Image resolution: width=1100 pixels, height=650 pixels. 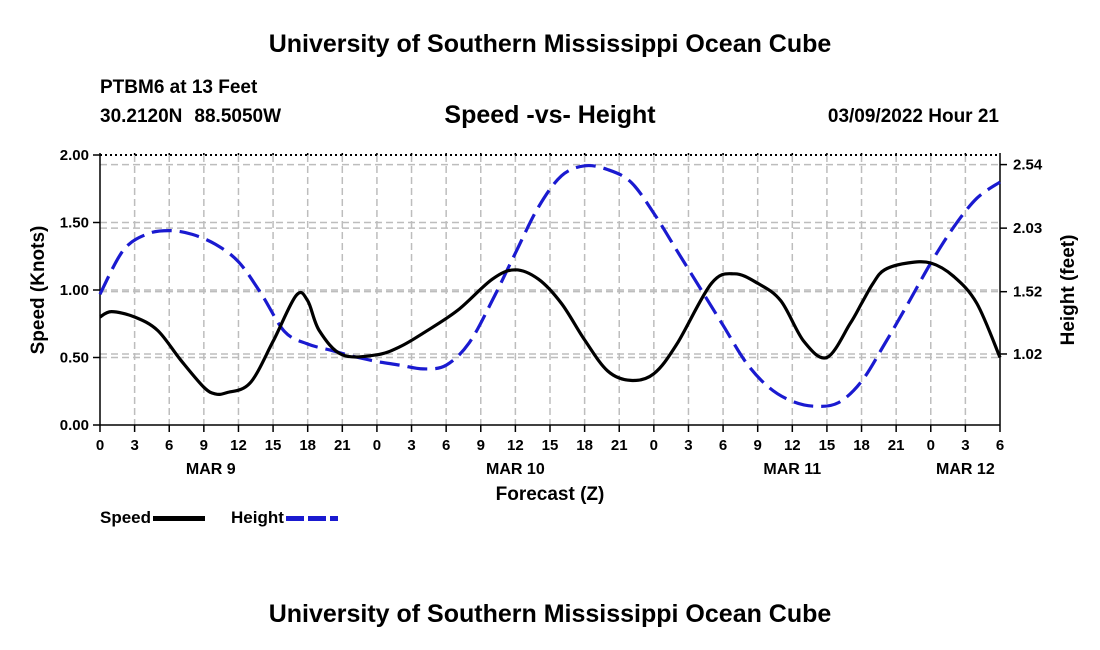 What do you see at coordinates (1027, 292) in the screenshot?
I see `y2-tick-label: 1.52` at bounding box center [1027, 292].